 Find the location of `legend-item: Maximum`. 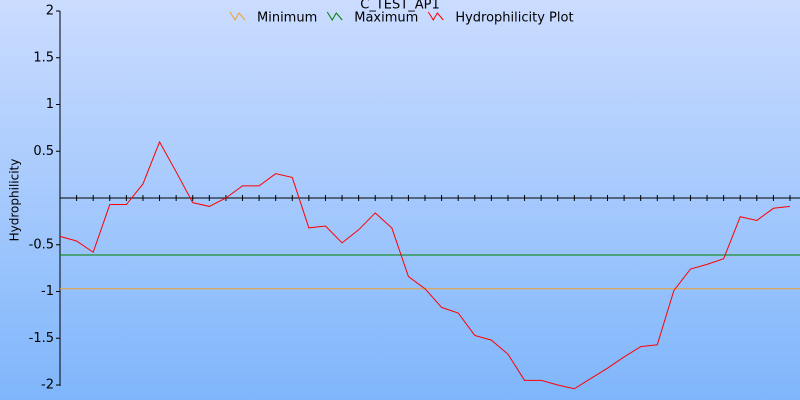

legend-item: Maximum is located at coordinates (372, 18).